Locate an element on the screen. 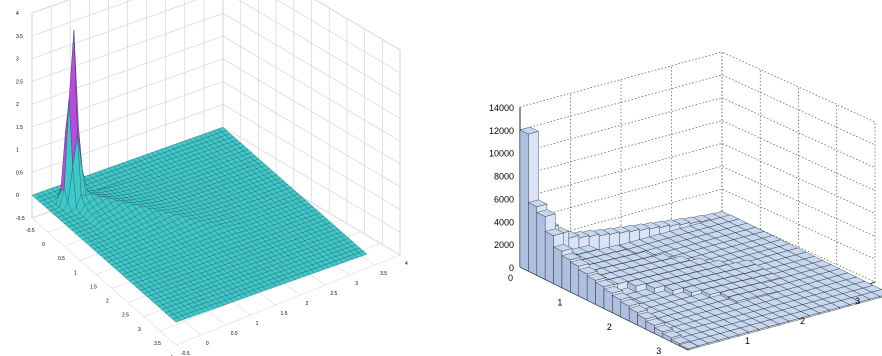  x-tick-label: -0.5 is located at coordinates (30, 231).